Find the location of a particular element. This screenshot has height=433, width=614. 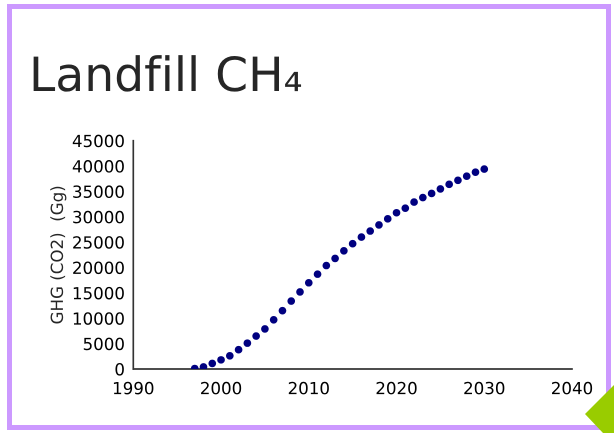

y-tick-label: 0 is located at coordinates (119, 369).